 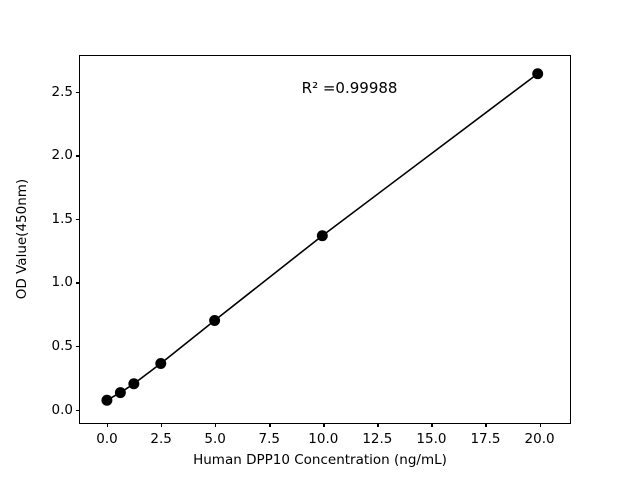 What do you see at coordinates (22, 239) in the screenshot?
I see `y-axis-label: OD Value(450nm)` at bounding box center [22, 239].